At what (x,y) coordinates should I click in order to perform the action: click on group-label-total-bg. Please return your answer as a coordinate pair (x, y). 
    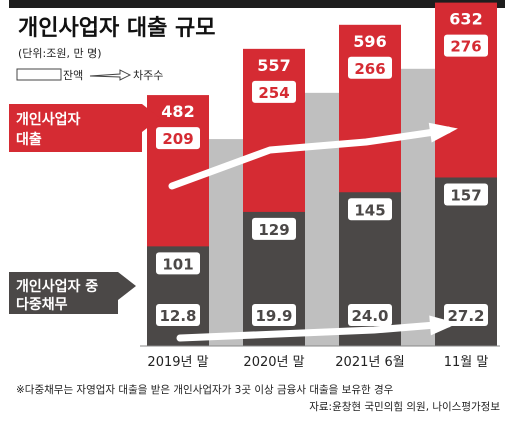
    Looking at the image, I should click on (84, 128).